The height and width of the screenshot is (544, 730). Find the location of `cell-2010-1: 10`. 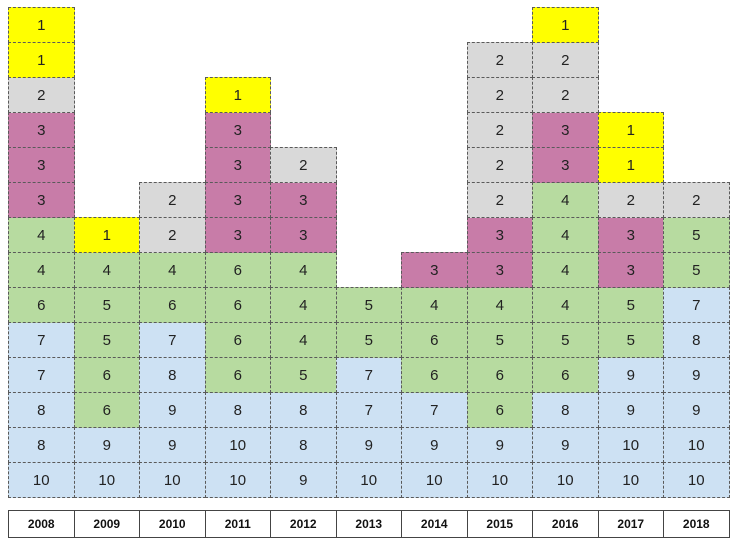

cell-2010-1: 10 is located at coordinates (172, 480).